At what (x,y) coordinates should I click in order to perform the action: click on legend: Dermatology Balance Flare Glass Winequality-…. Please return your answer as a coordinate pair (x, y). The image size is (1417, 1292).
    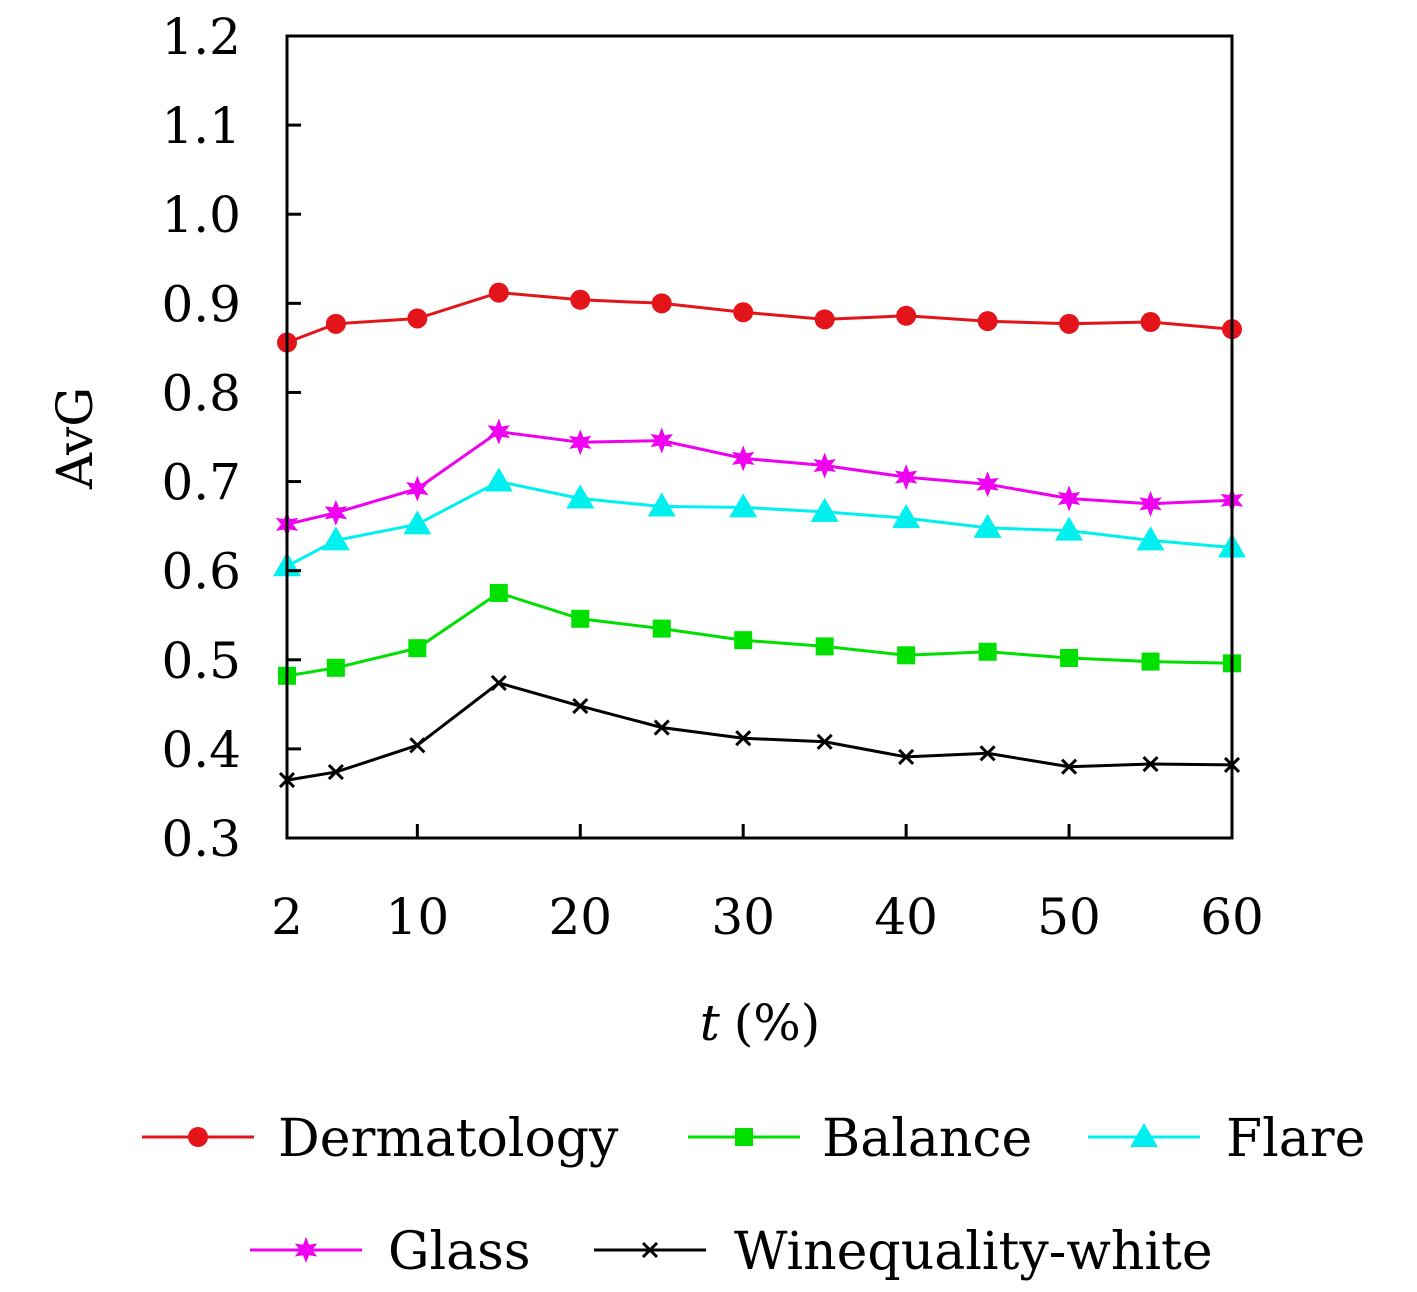
    Looking at the image, I should click on (753, 1195).